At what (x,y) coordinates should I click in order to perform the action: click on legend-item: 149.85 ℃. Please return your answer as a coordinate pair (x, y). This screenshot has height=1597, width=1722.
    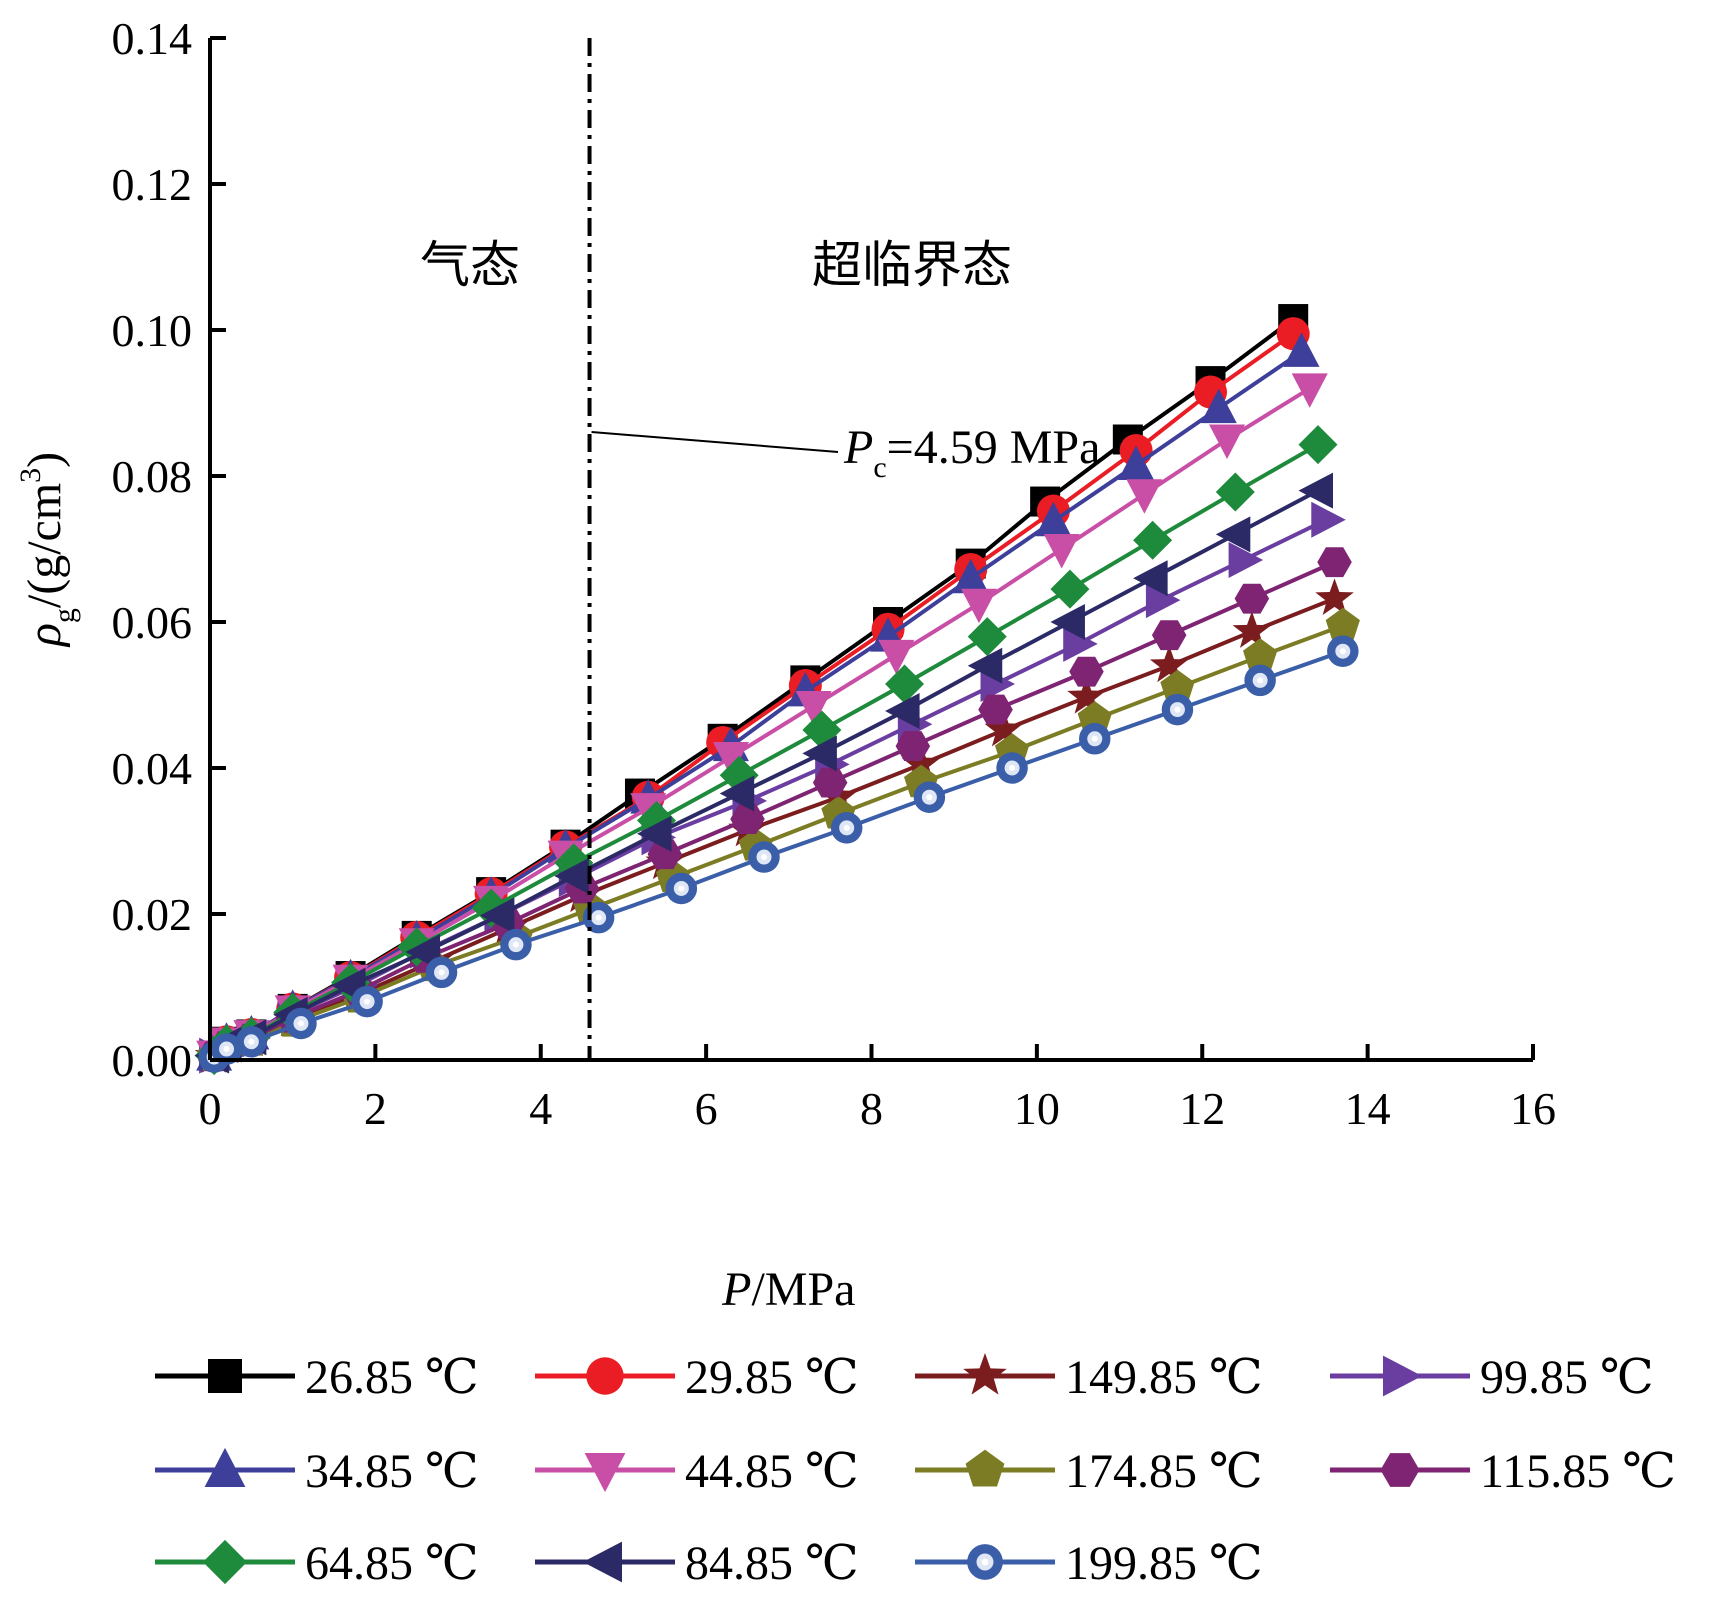
    Looking at the image, I should click on (1089, 1377).